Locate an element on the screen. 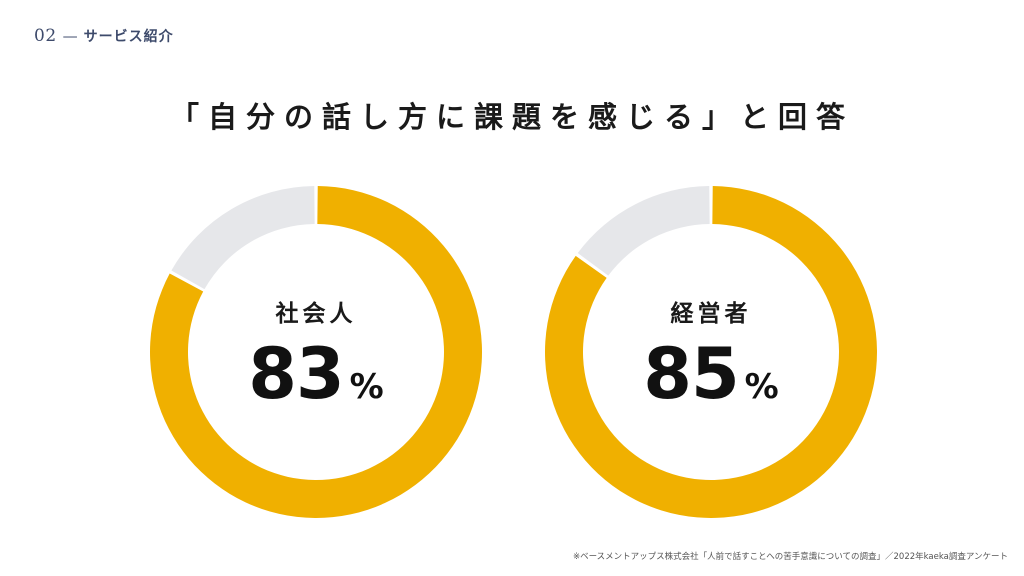  slide-title: 「自分の話し方に課題を感じる」と回答 is located at coordinates (511, 117).